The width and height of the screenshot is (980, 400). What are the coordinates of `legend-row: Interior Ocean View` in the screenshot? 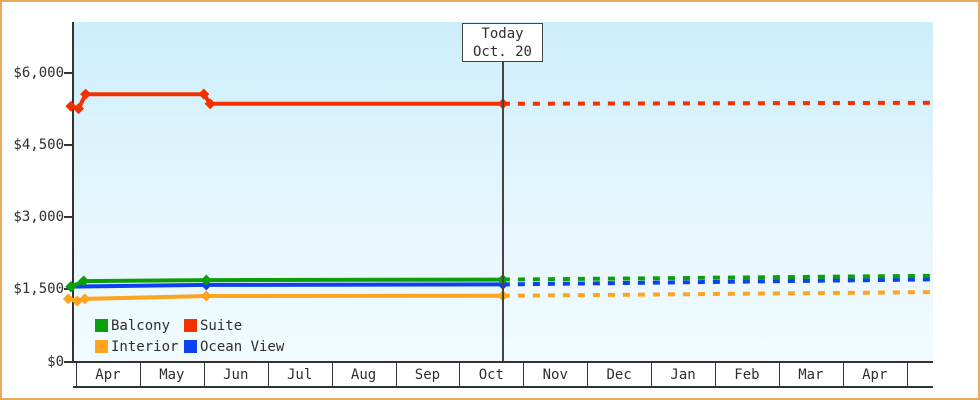 It's located at (189, 346).